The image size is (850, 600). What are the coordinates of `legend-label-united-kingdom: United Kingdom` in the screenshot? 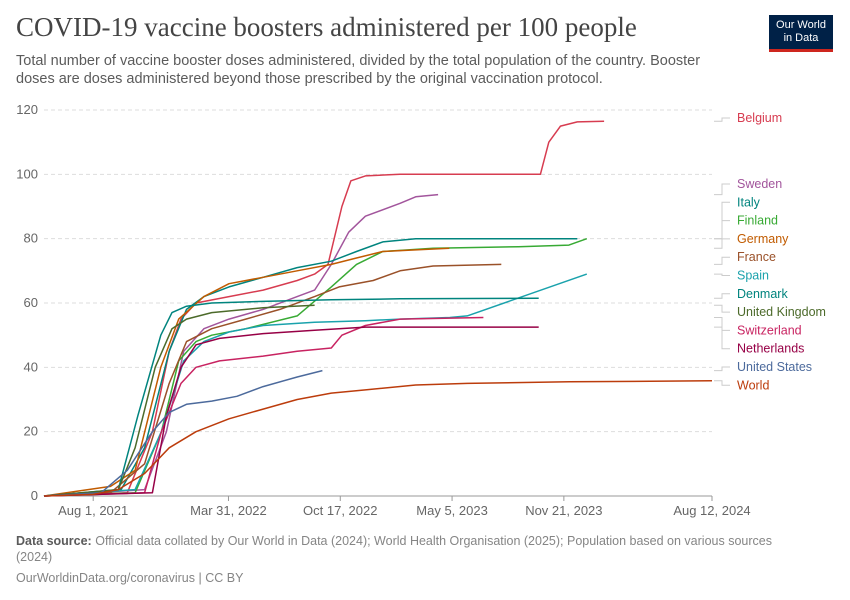 It's located at (781, 312).